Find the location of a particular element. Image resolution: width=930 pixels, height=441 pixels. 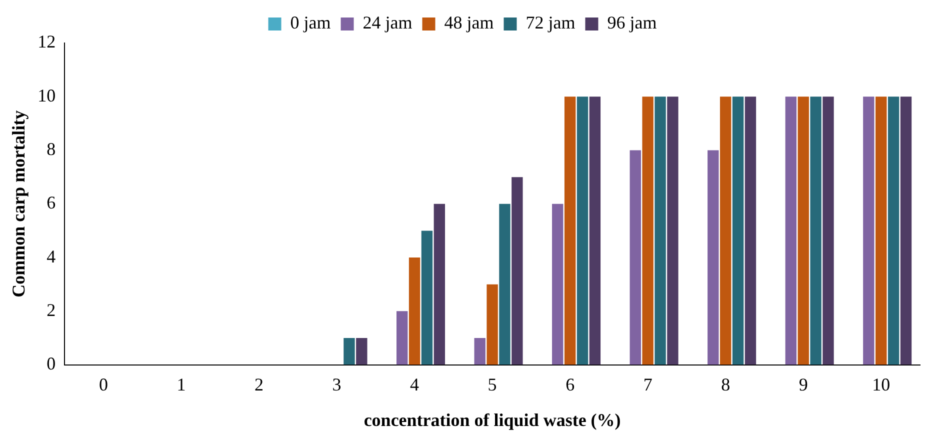

x-tick-label: 1 is located at coordinates (181, 384).